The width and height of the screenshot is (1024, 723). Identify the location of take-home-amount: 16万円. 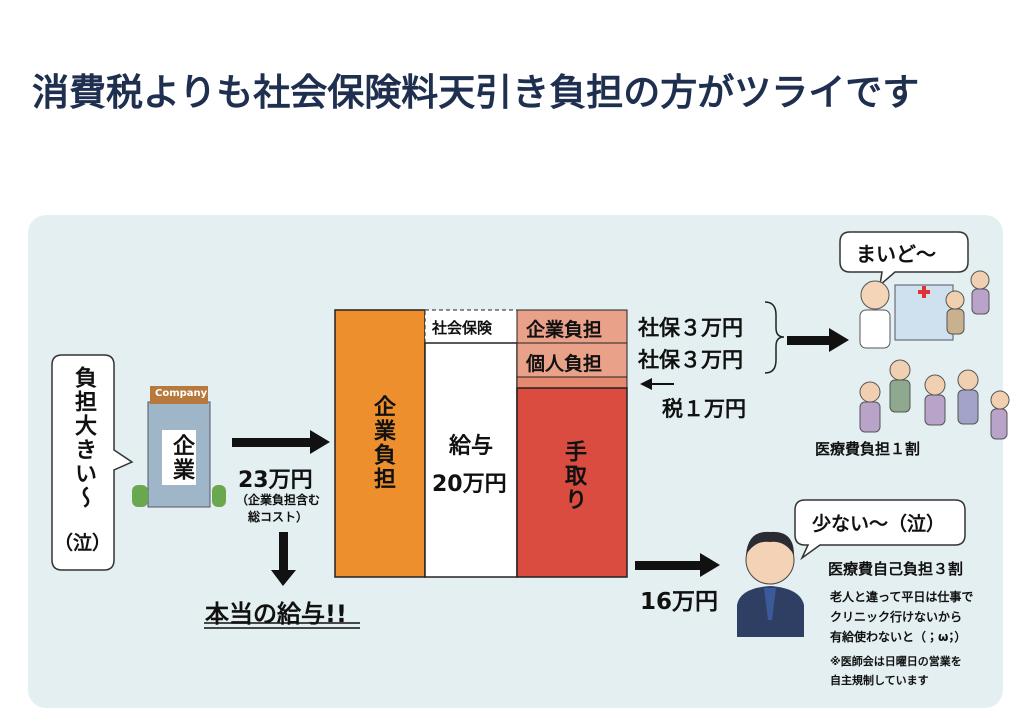
(679, 602).